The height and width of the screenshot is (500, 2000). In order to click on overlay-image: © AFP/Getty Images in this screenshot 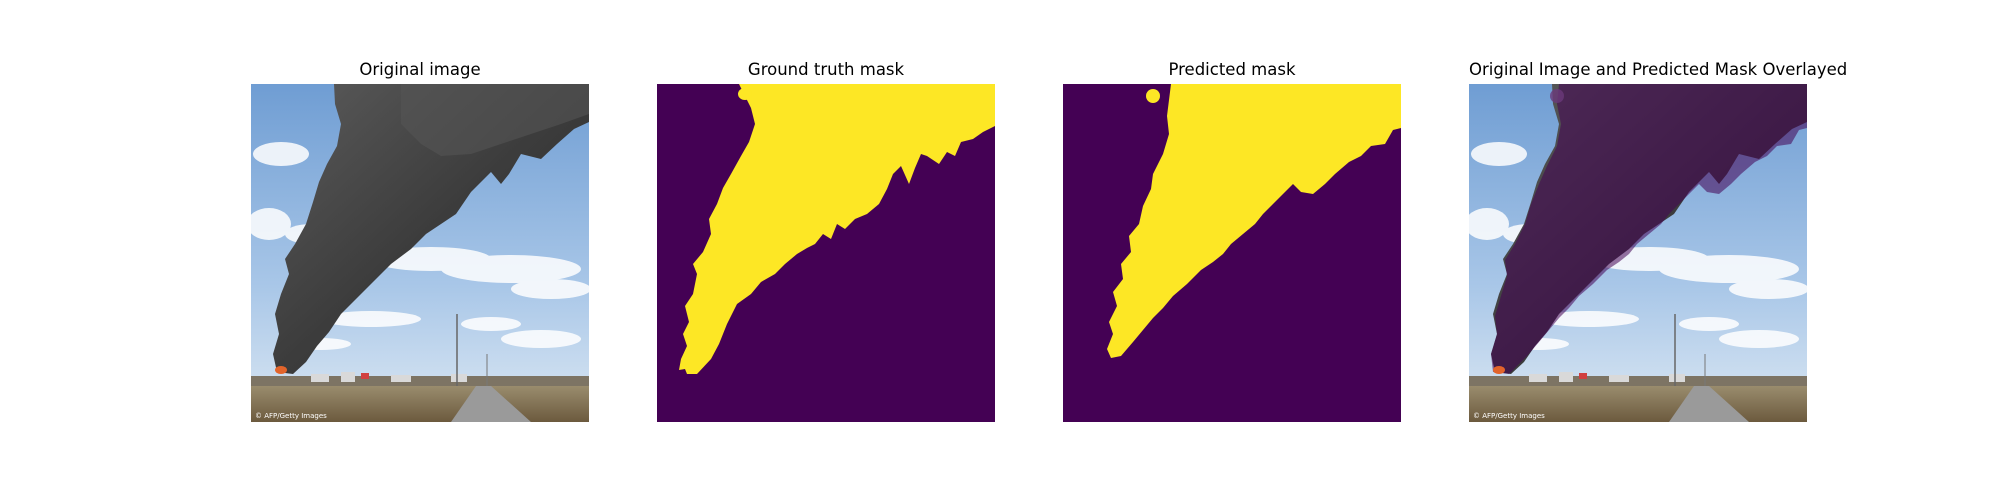, I will do `click(1638, 253)`.